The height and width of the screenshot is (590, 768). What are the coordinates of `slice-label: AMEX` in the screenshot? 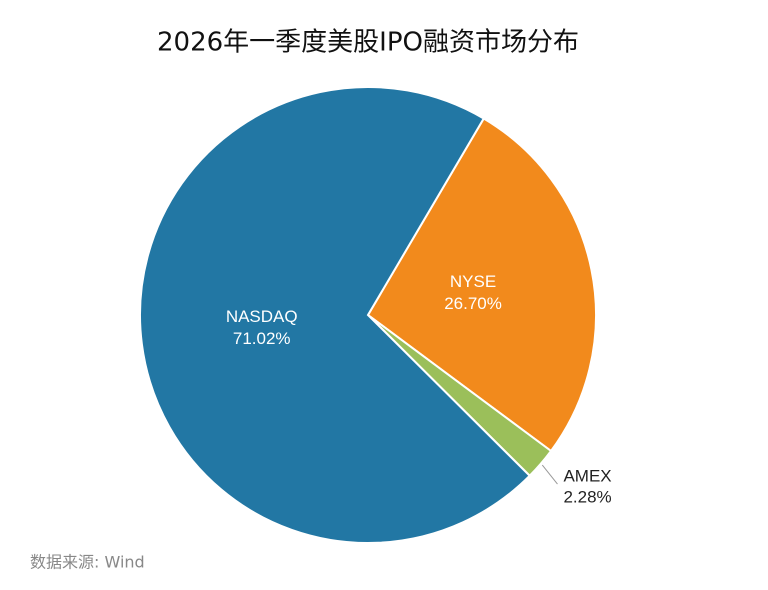 It's located at (587, 476).